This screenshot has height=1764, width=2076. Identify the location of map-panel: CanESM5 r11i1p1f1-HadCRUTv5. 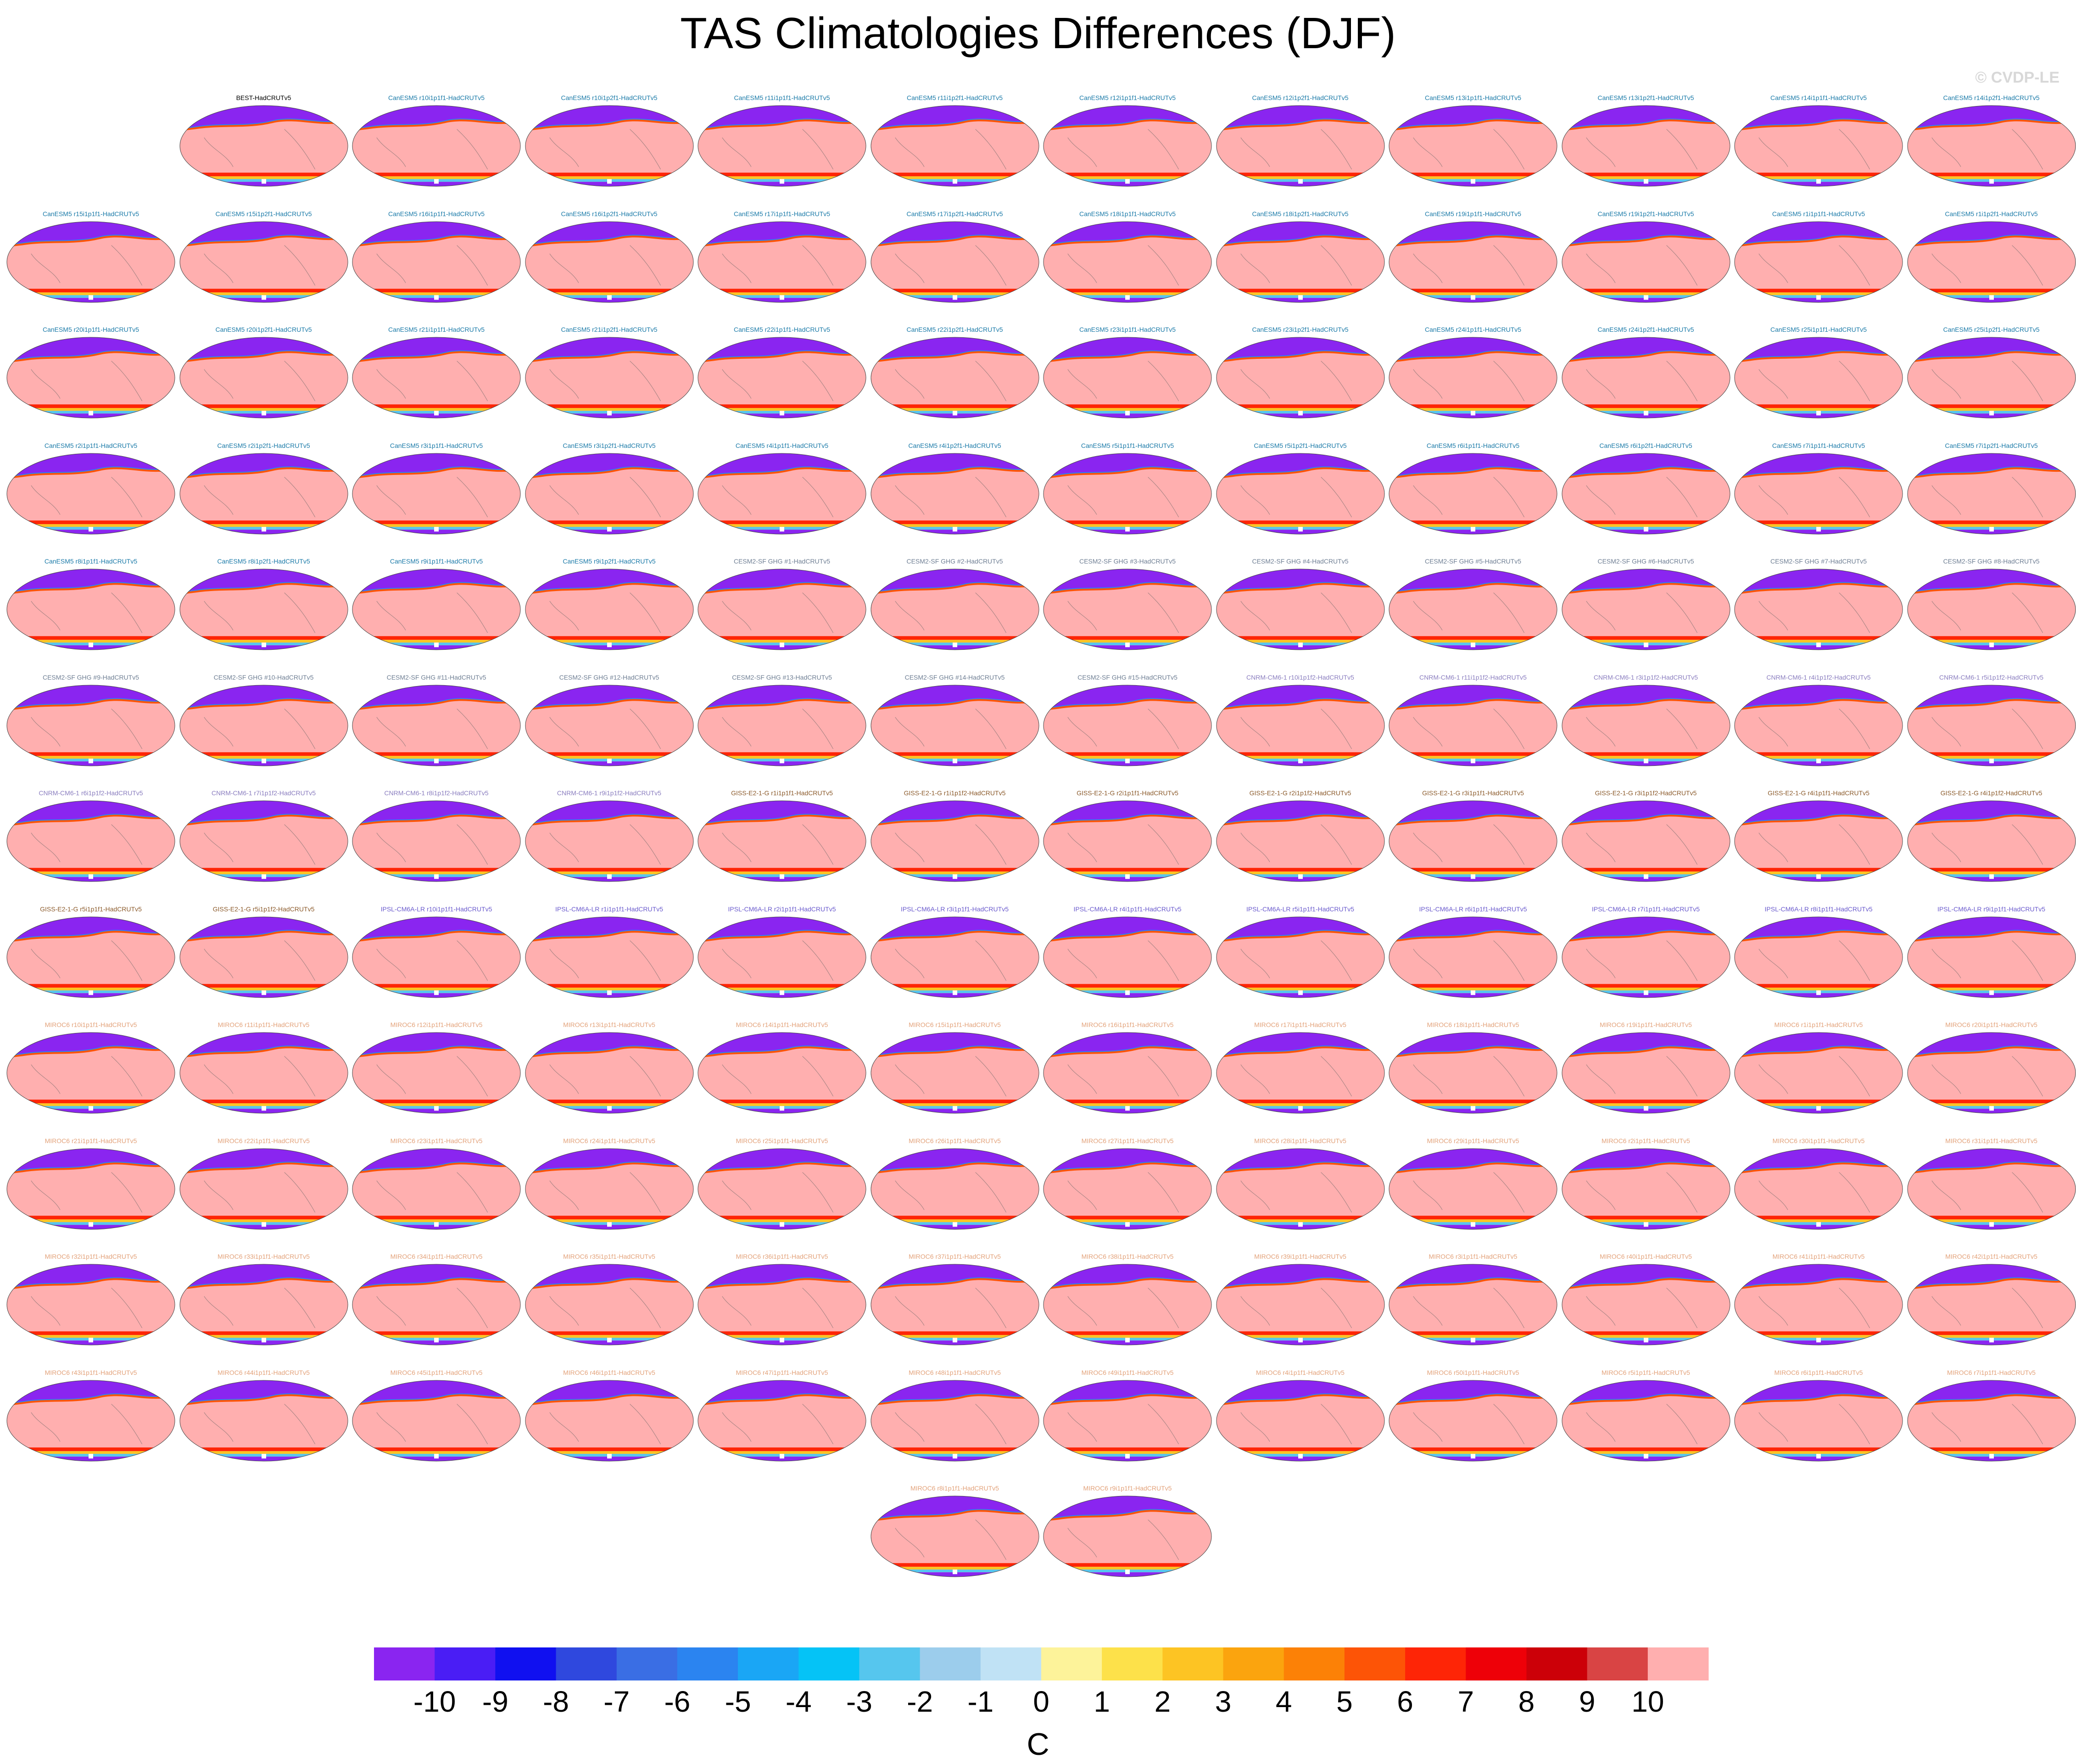
(782, 141).